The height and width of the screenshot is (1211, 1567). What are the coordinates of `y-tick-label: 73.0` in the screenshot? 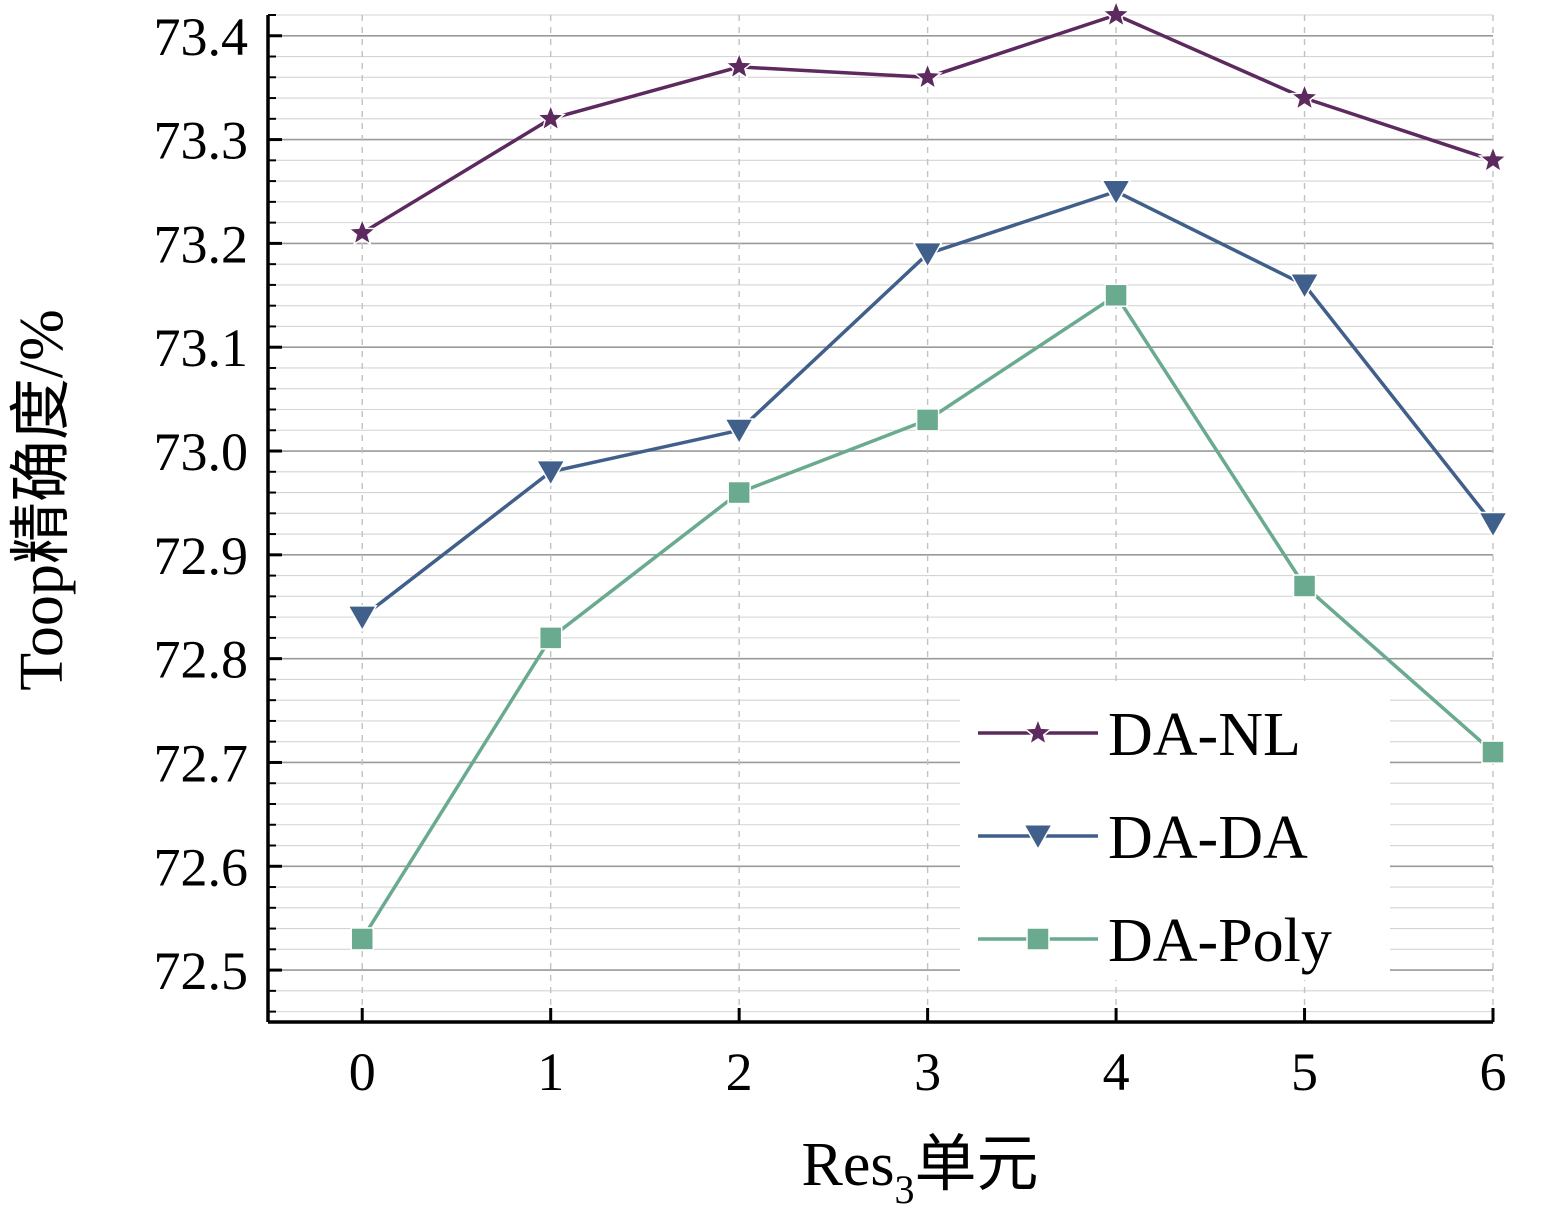 It's located at (201, 452).